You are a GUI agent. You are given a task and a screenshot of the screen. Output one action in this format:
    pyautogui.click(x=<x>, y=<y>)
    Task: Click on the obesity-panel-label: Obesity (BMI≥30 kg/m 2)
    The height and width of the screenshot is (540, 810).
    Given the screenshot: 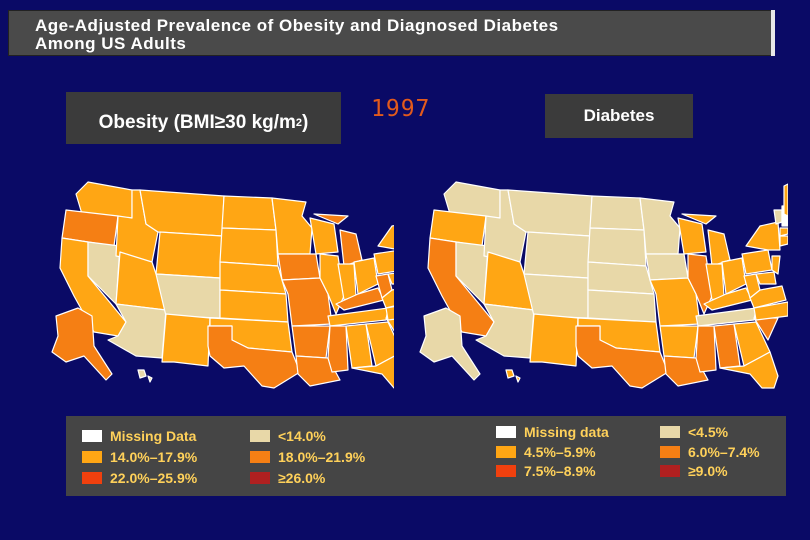 What is the action you would take?
    pyautogui.click(x=203, y=118)
    